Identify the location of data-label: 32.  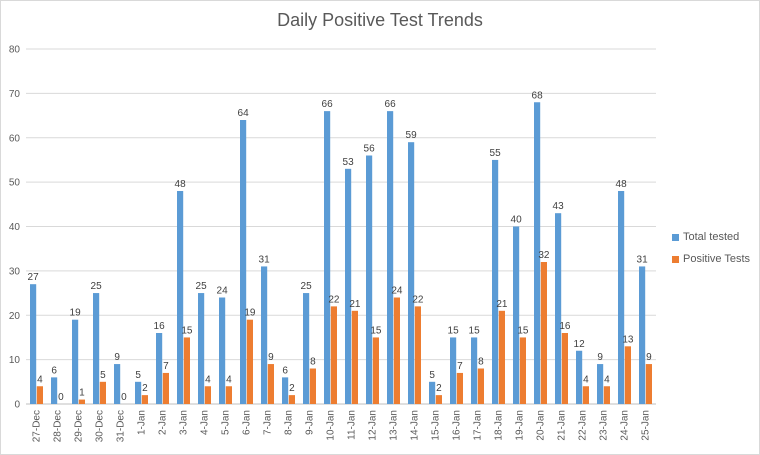
(544, 255).